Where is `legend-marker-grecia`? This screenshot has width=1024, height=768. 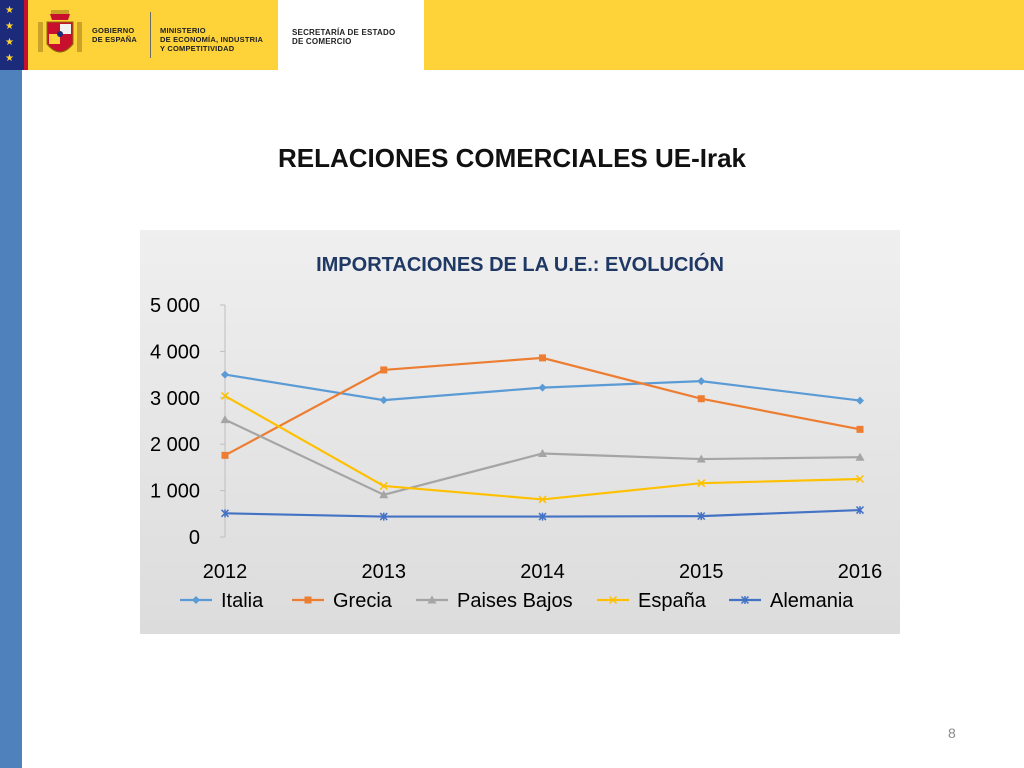
legend-marker-grecia is located at coordinates (308, 600).